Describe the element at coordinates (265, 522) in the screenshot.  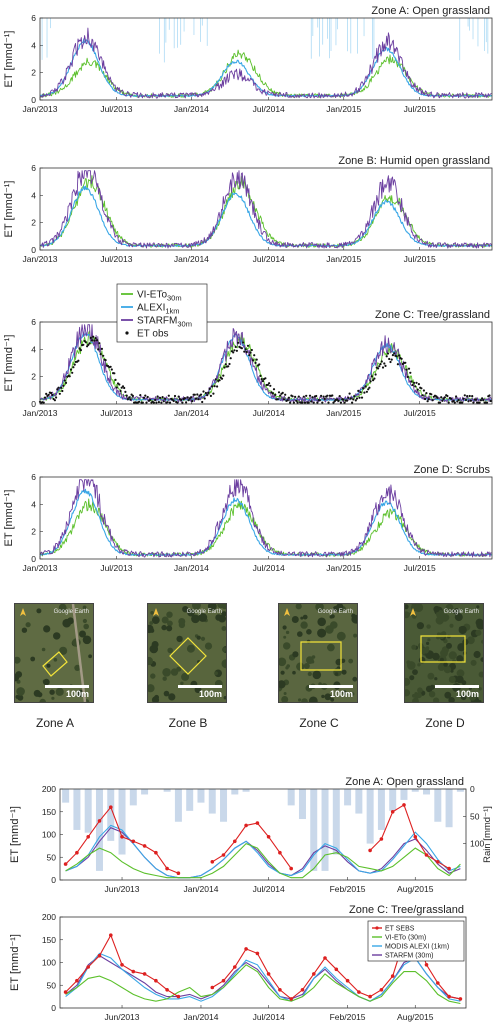
I see `series-line-alexi1km` at that location.